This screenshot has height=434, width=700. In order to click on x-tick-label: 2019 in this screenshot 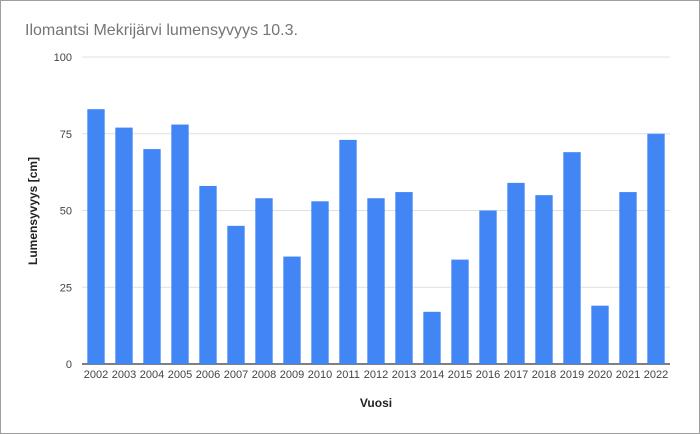, I will do `click(572, 375)`.